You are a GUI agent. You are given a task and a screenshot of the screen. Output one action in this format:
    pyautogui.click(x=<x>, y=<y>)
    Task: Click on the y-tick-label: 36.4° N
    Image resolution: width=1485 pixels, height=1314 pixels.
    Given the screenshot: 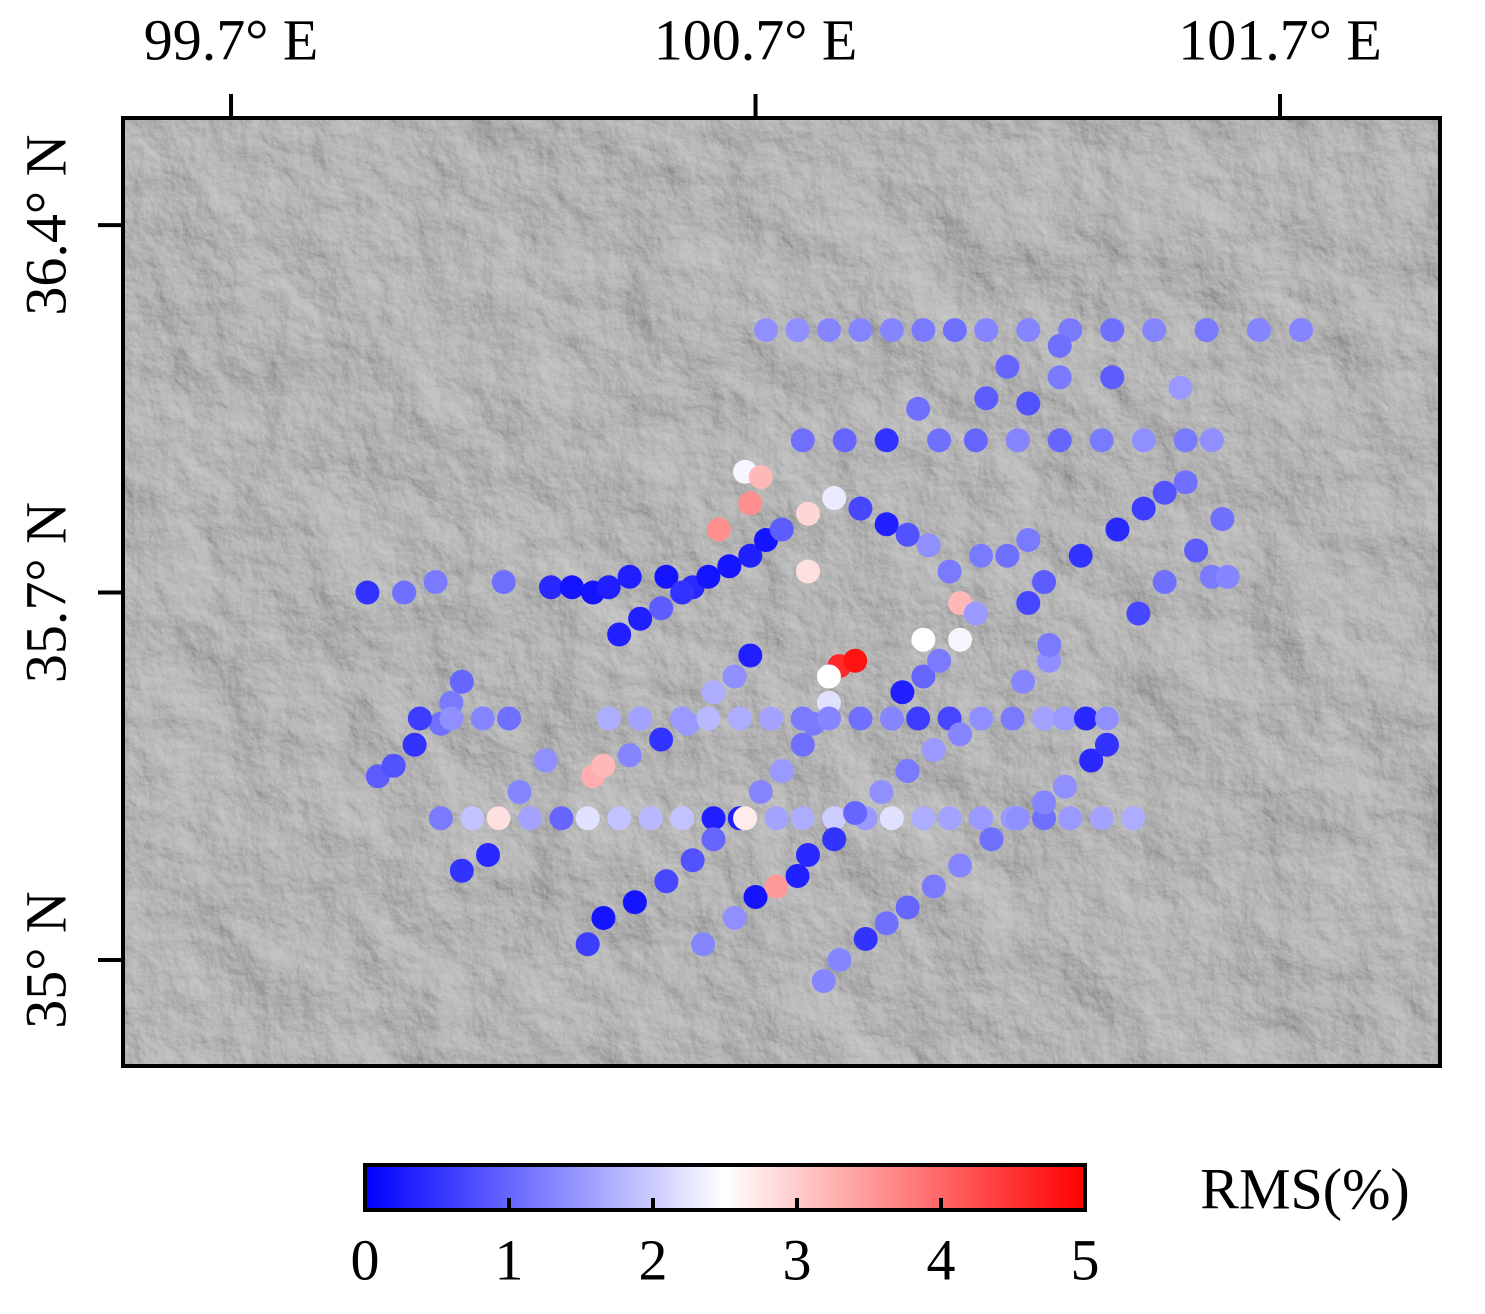 What is the action you would take?
    pyautogui.click(x=45, y=225)
    